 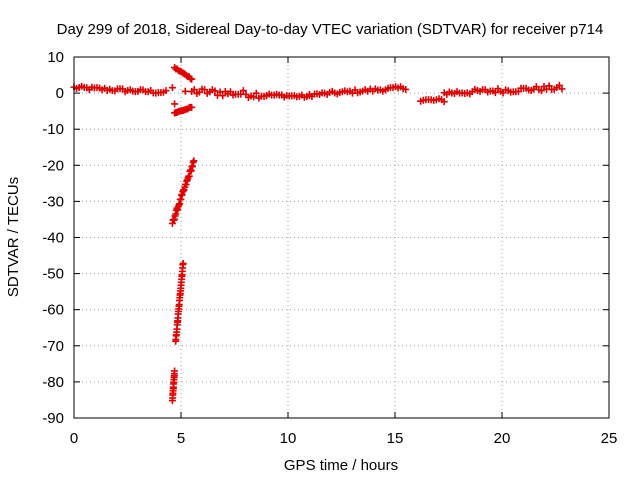 What do you see at coordinates (60, 93) in the screenshot?
I see `y-tick-label: 0` at bounding box center [60, 93].